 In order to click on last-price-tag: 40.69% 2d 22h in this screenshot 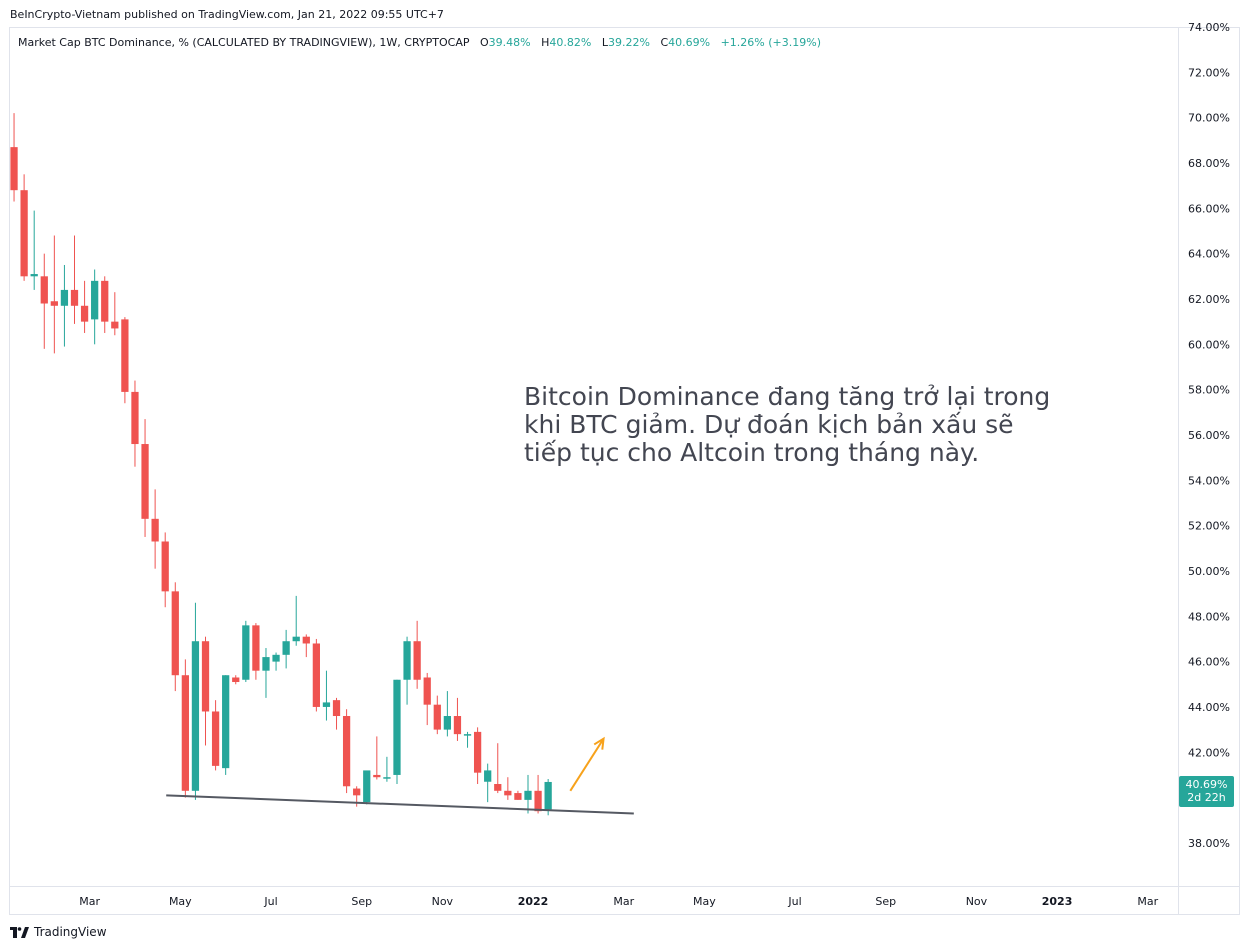, I will do `click(1206, 791)`.